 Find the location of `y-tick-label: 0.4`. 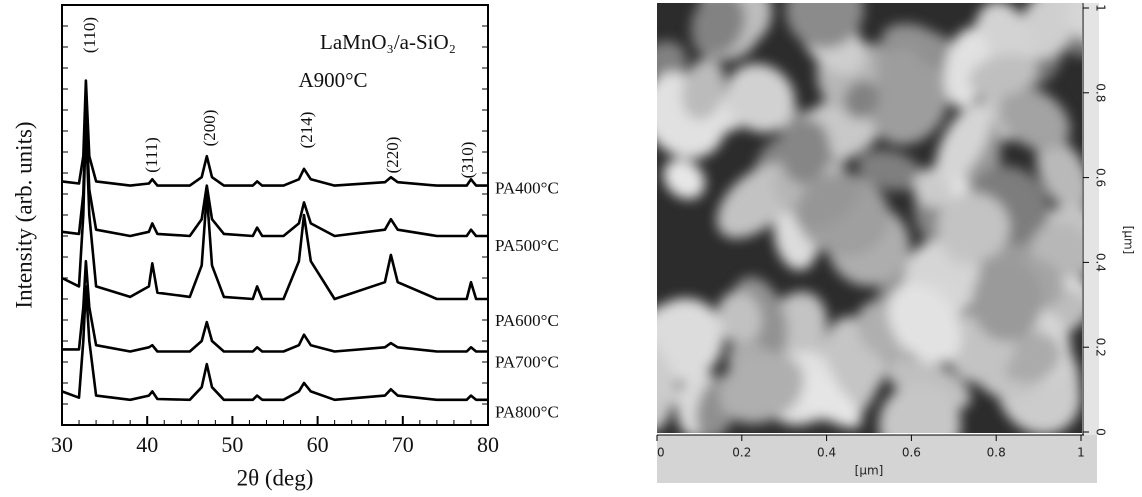

y-tick-label: 0.4 is located at coordinates (1101, 262).